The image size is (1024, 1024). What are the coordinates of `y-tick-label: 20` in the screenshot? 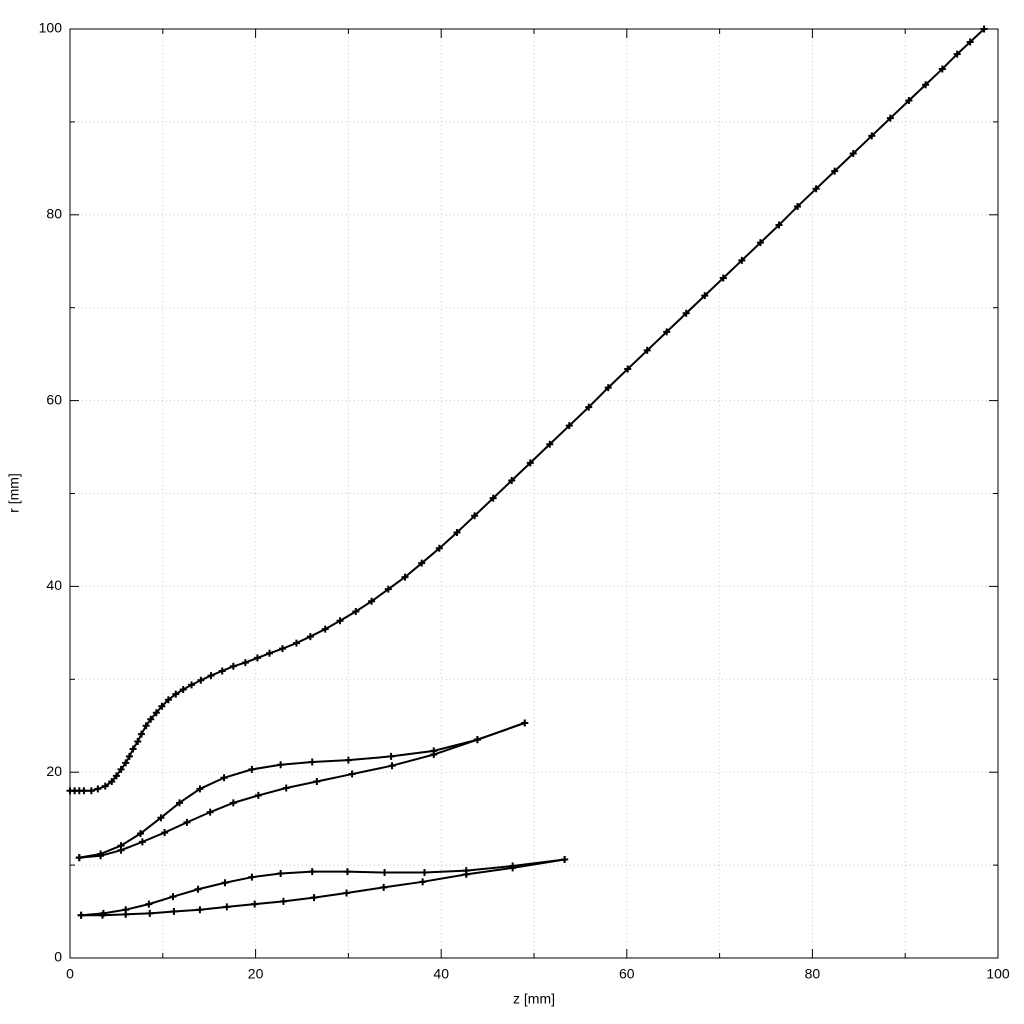 It's located at (54, 771).